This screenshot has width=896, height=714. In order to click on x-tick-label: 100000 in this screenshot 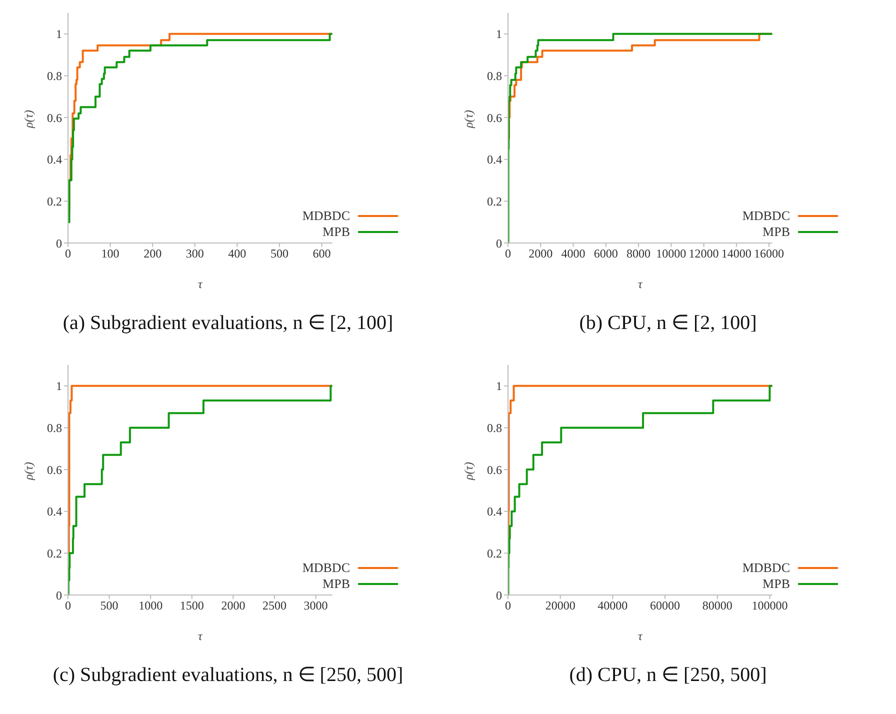, I will do `click(770, 605)`.